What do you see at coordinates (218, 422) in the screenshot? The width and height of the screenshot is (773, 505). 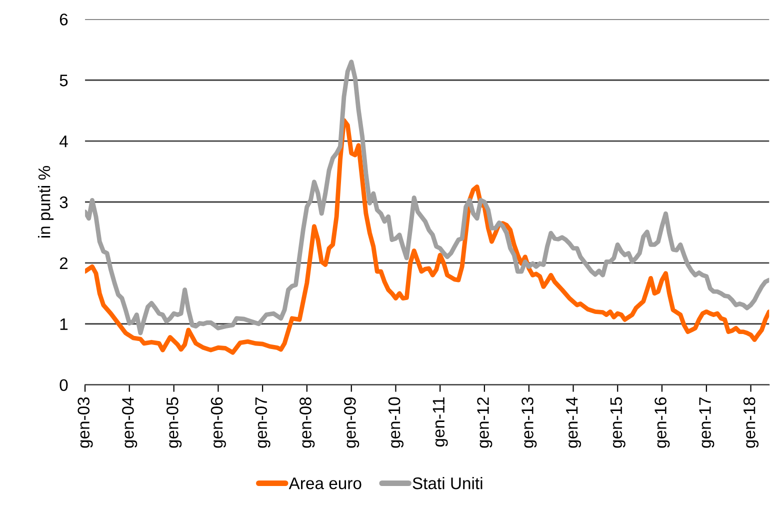 I see `x-tick-label: gen-06` at bounding box center [218, 422].